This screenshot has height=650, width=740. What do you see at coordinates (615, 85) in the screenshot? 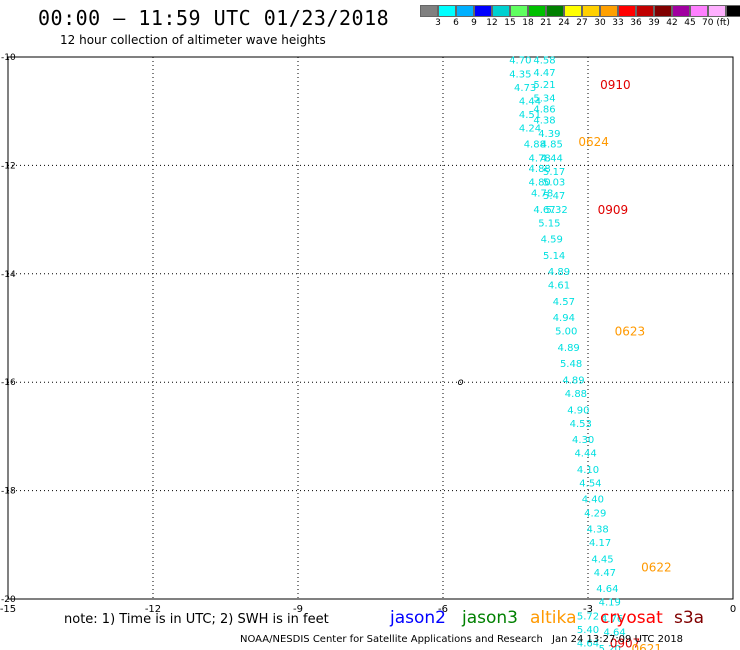
I see `pass-time-label: 0910` at bounding box center [615, 85].